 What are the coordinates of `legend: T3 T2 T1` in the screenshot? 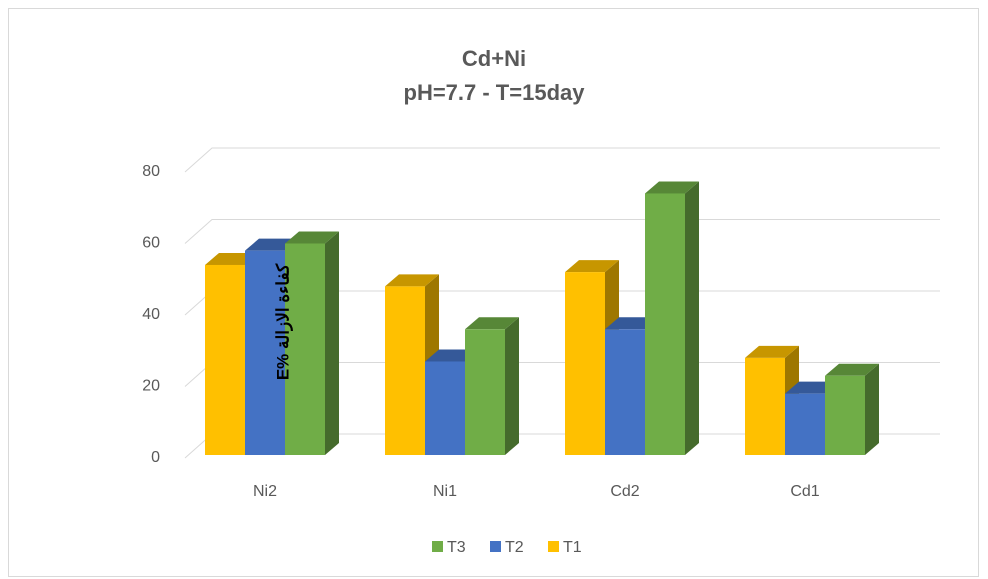 It's located at (507, 547).